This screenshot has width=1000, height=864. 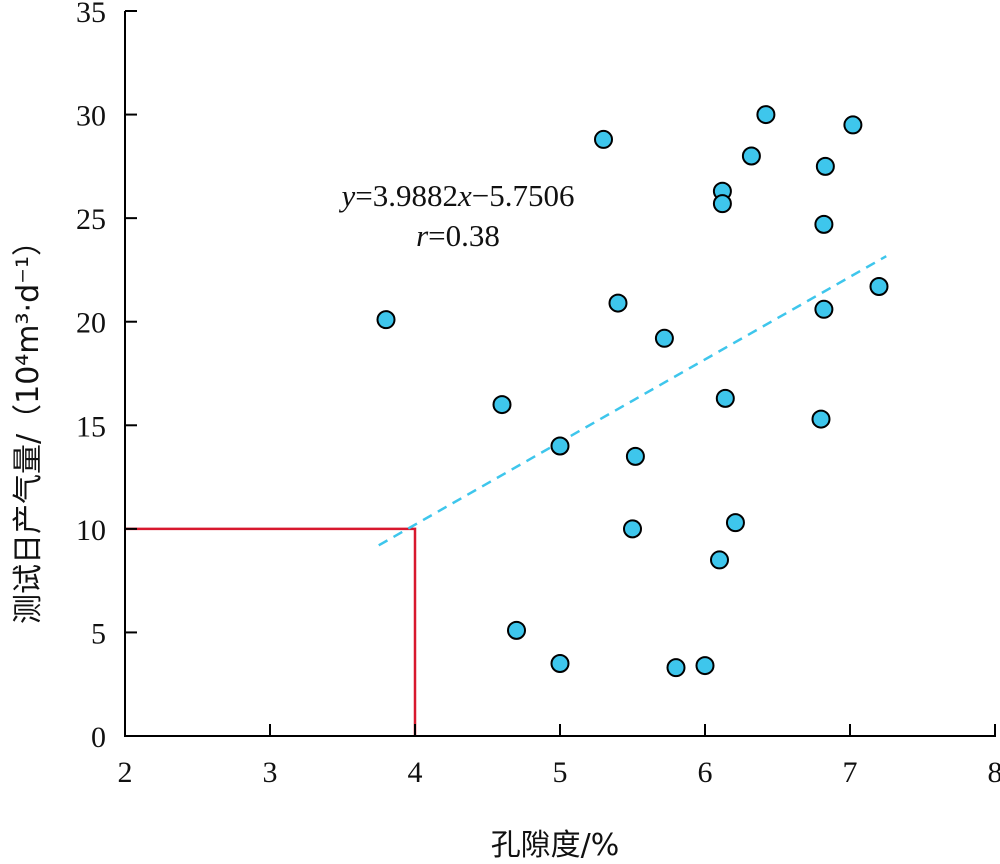 What do you see at coordinates (457, 195) in the screenshot?
I see `regression-equation: y=3.9882x−5.7506` at bounding box center [457, 195].